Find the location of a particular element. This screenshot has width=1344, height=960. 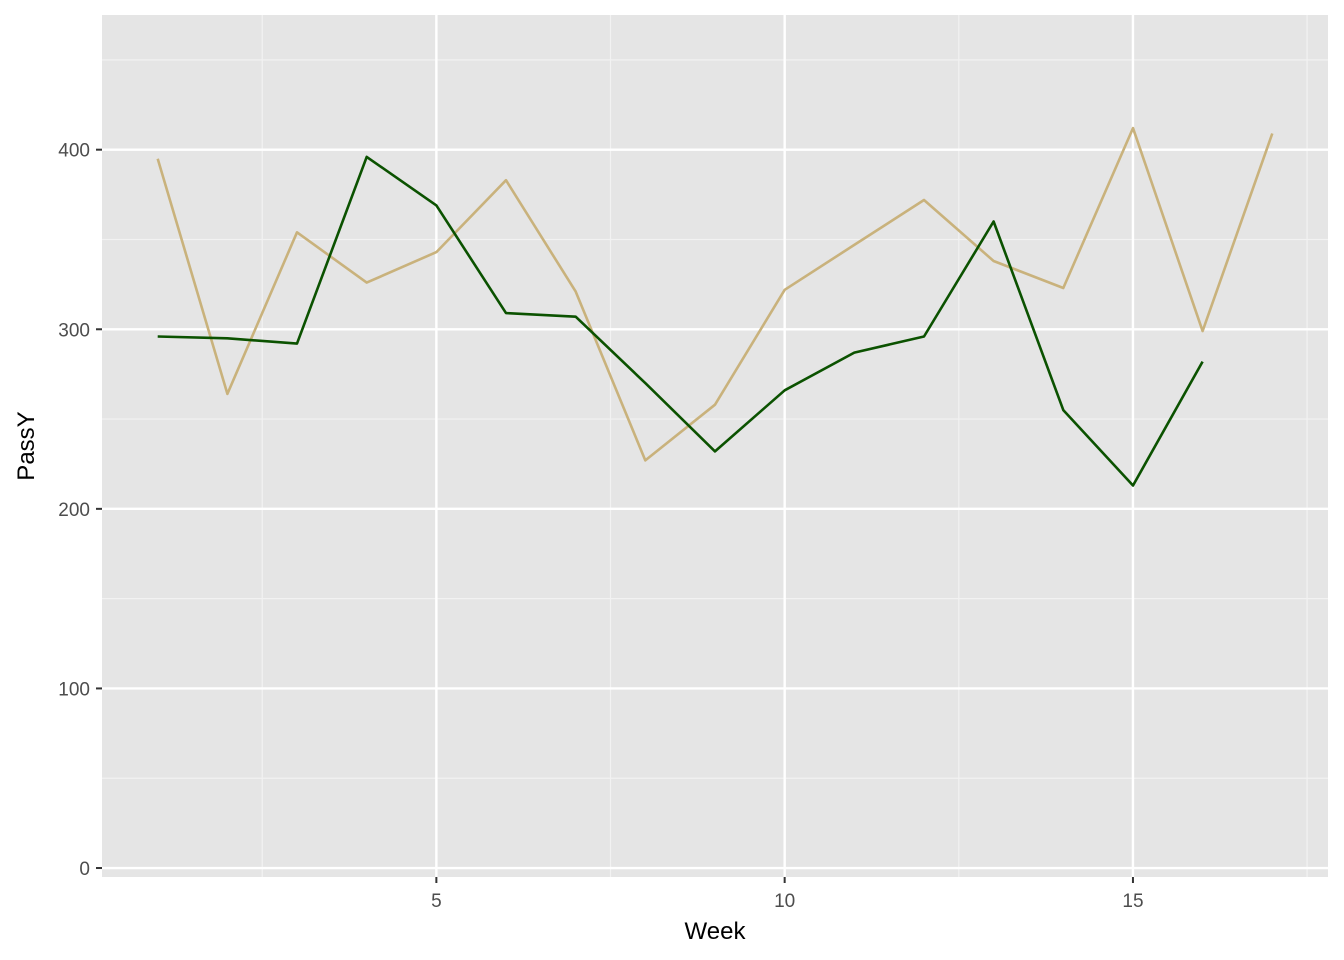

x-tick-label-0: 5 is located at coordinates (436, 901).